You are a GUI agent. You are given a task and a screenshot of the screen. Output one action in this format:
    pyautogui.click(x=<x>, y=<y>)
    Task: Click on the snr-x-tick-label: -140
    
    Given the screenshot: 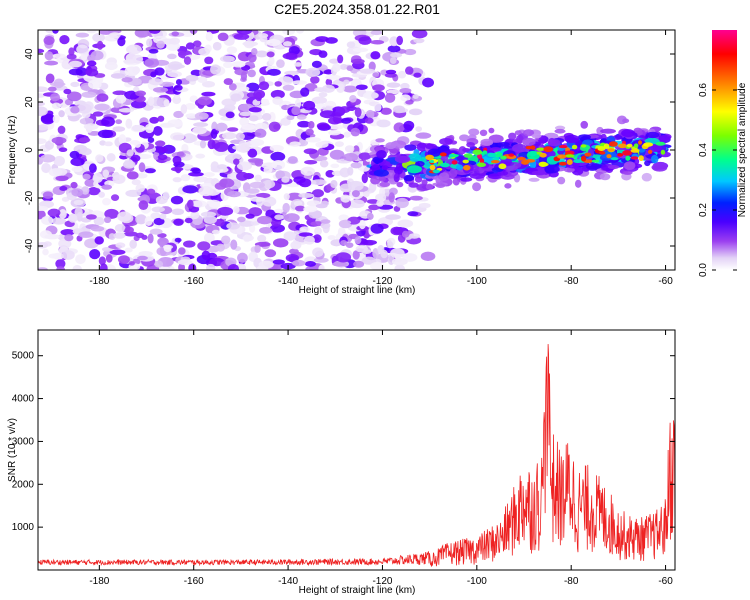 What is the action you would take?
    pyautogui.click(x=288, y=581)
    